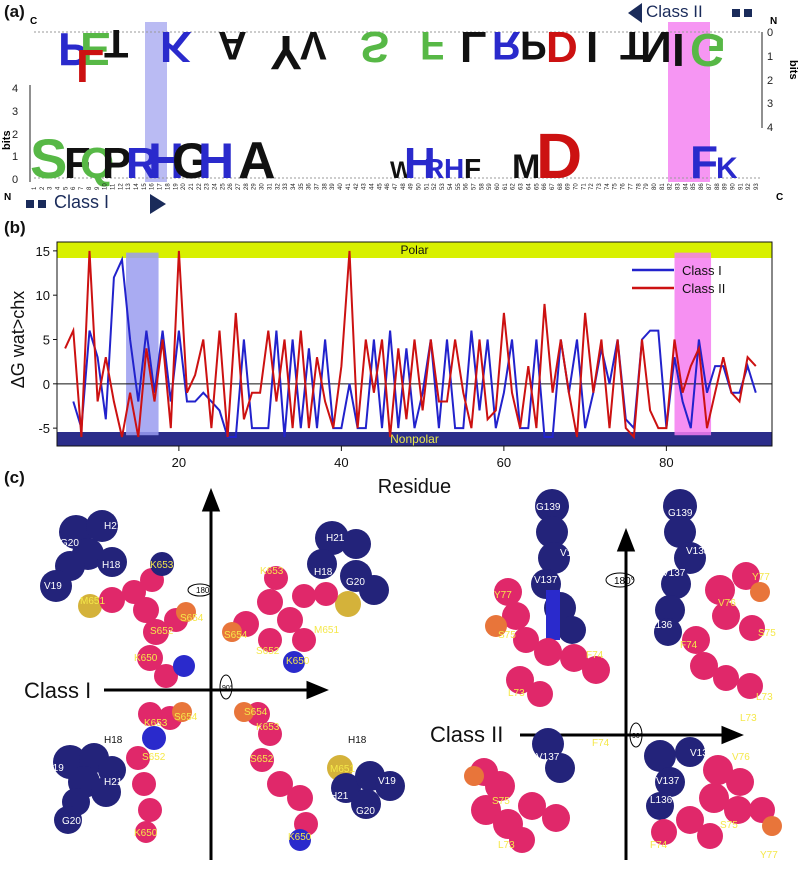  What do you see at coordinates (349, 186) in the screenshot?
I see `residue-number: 41` at bounding box center [349, 186].